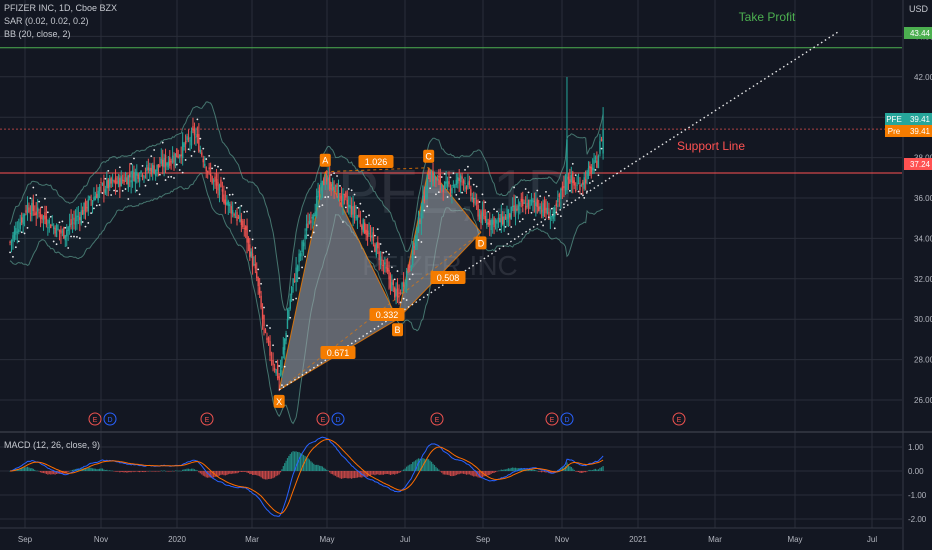 Image resolution: width=932 pixels, height=550 pixels. What do you see at coordinates (61, 8) in the screenshot?
I see `symbol-legend: PFIZER INC, 1D, Cboe BZX` at bounding box center [61, 8].